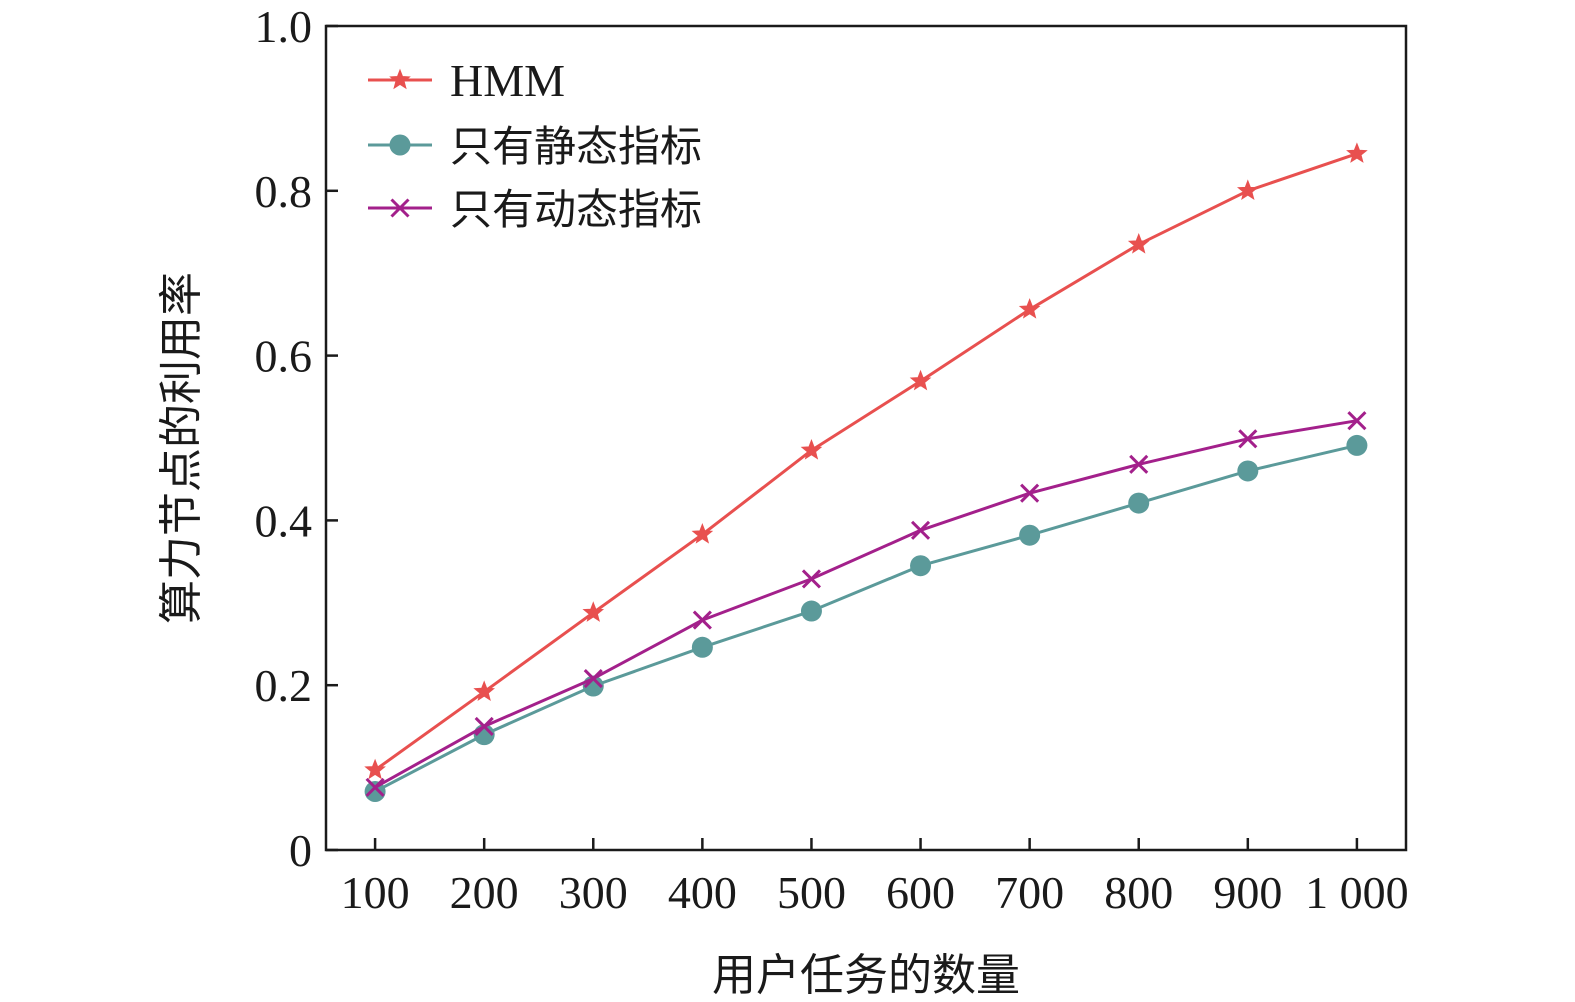 The height and width of the screenshot is (1002, 1575). I want to click on x-tick-label: 1 000, so click(1357, 892).